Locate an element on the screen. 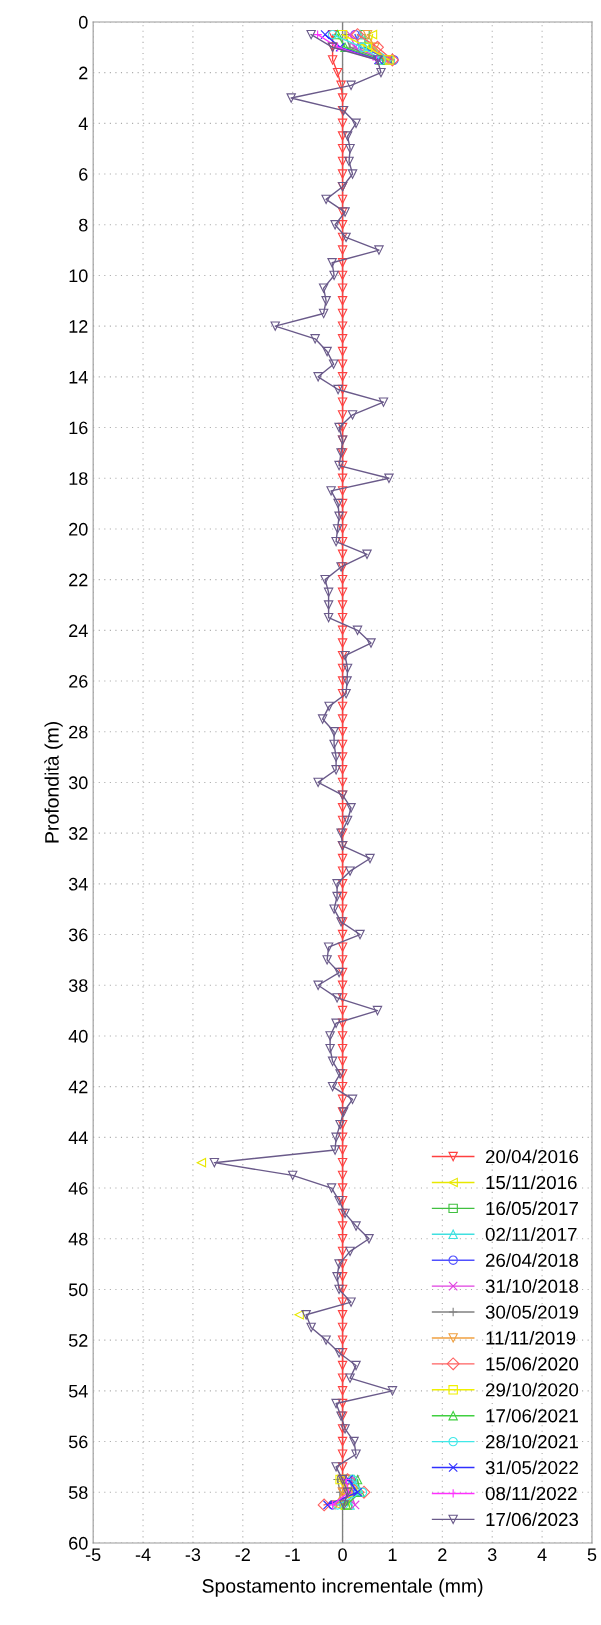 This screenshot has width=601, height=1625. x-tick-label: -1 is located at coordinates (292, 1554).